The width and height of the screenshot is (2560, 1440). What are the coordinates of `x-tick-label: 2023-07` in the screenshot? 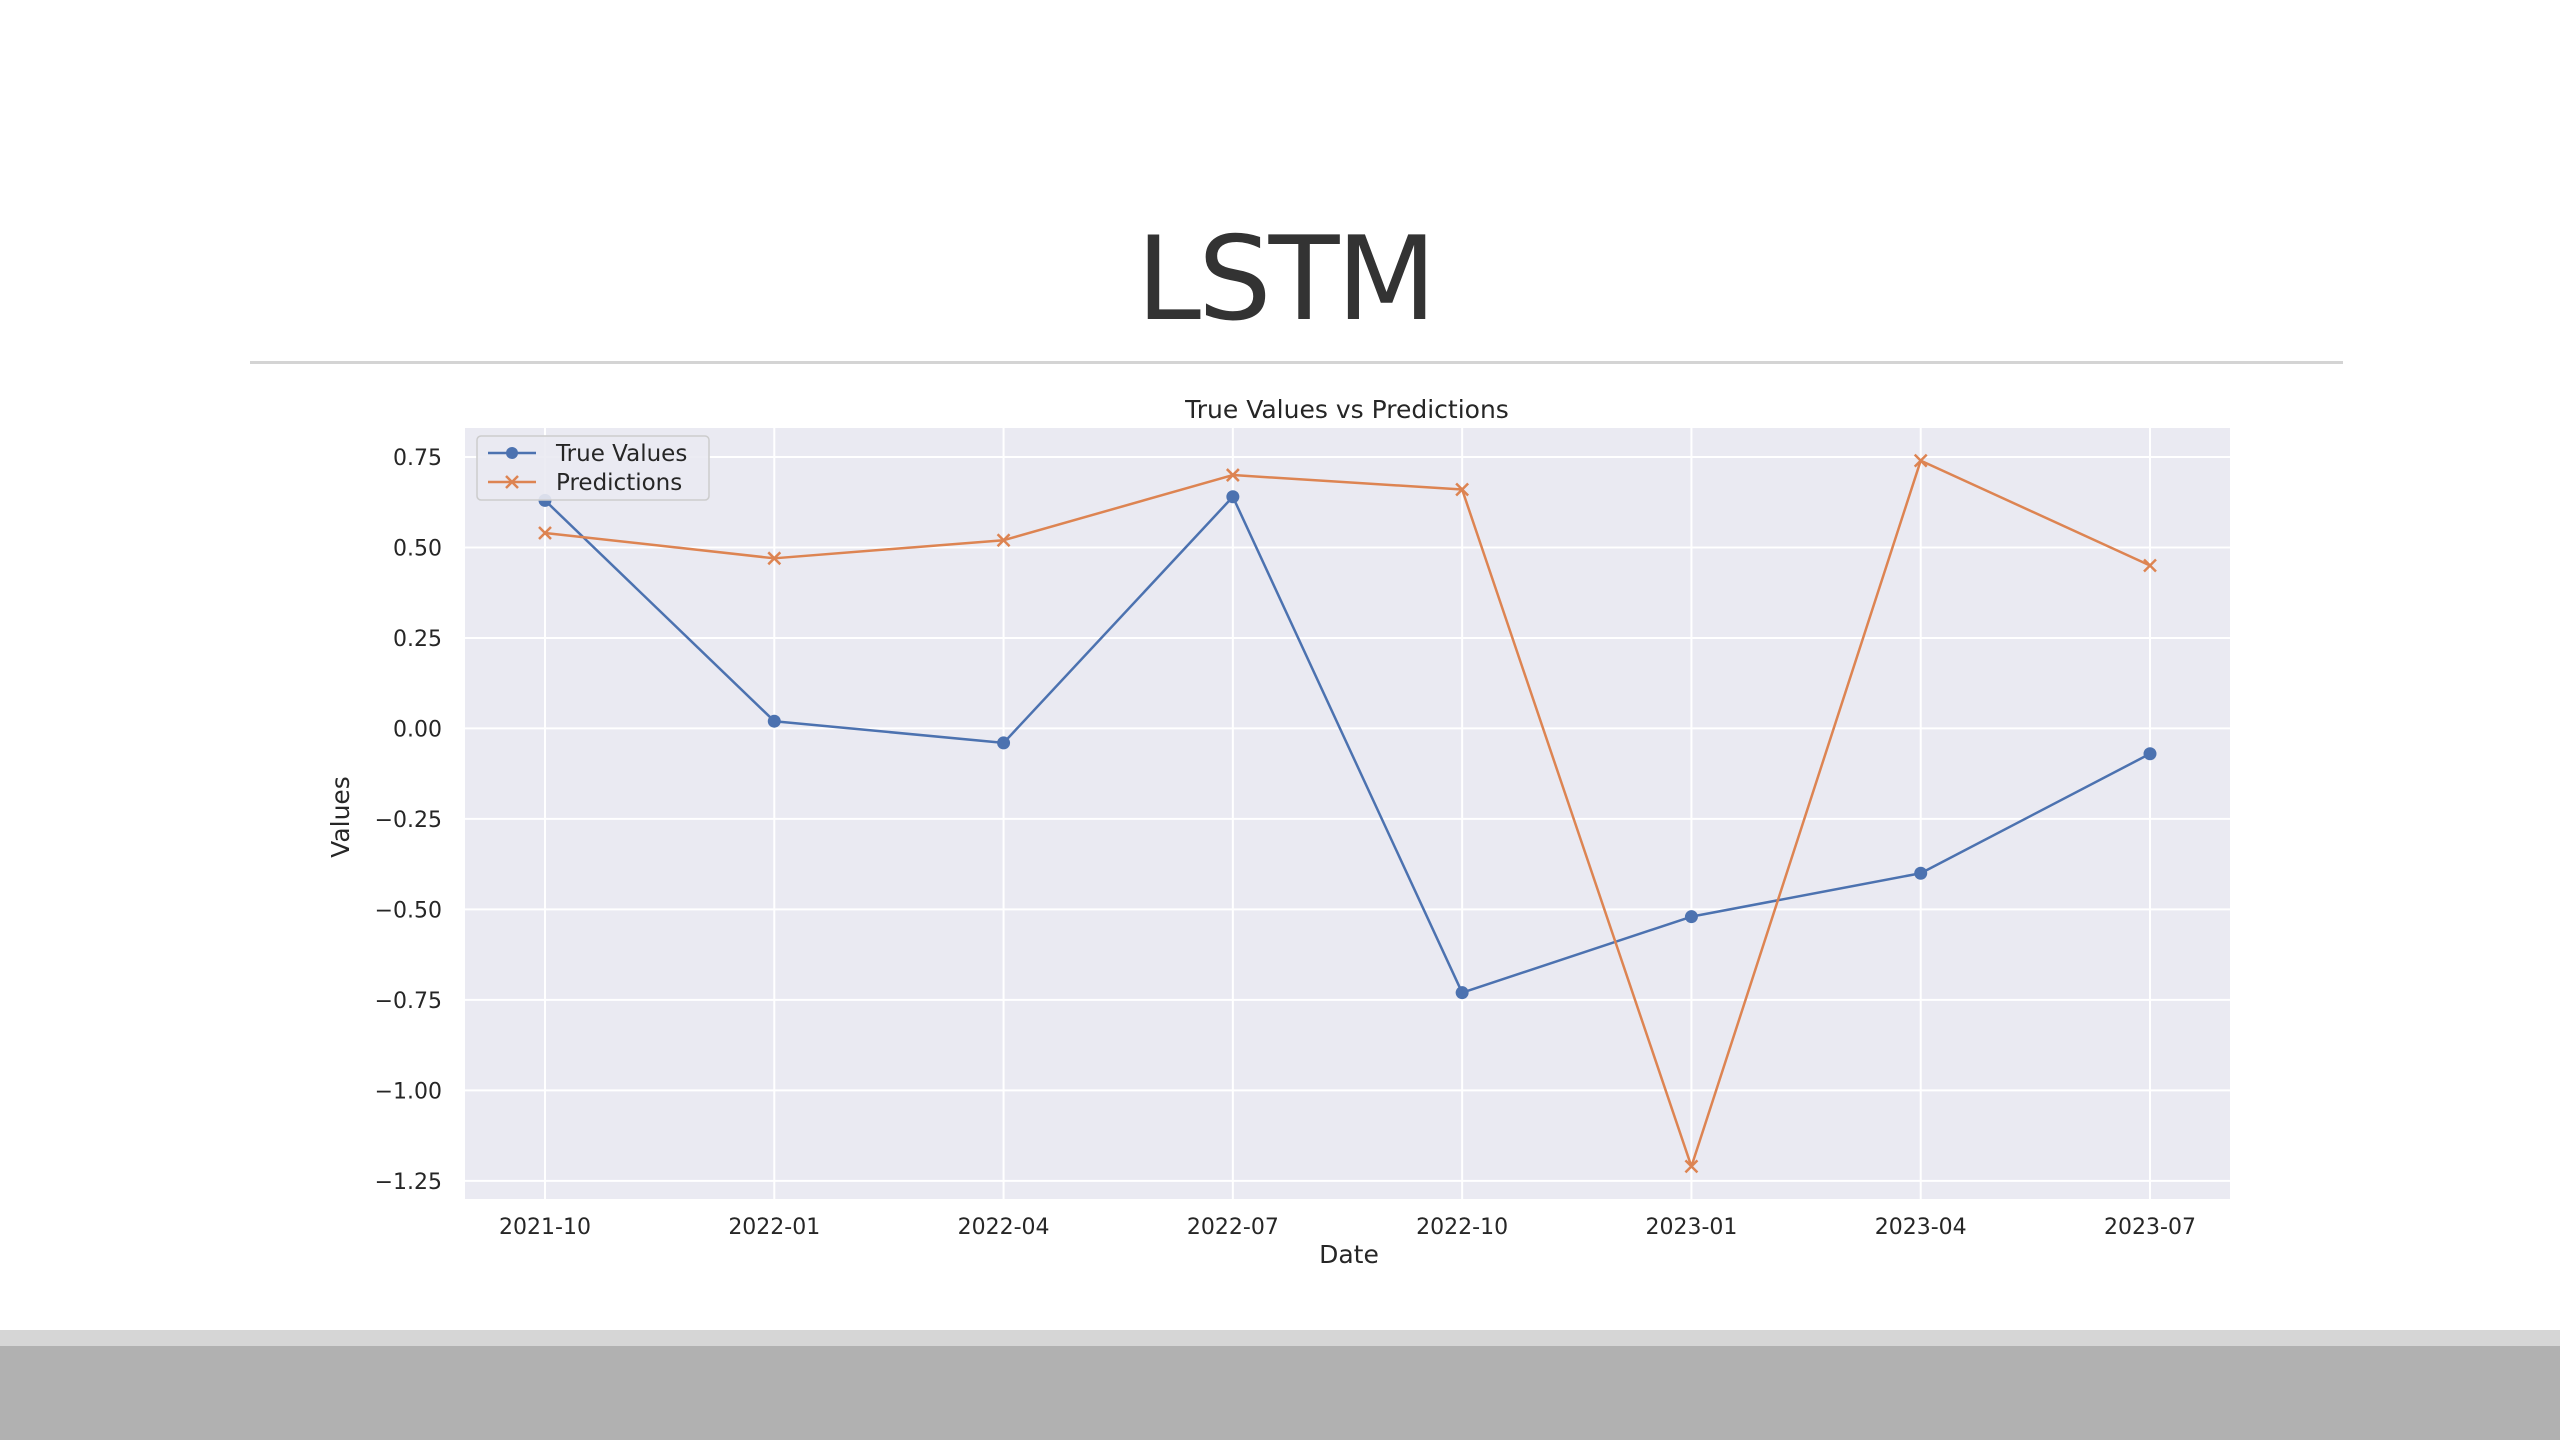 It's located at (2150, 1227).